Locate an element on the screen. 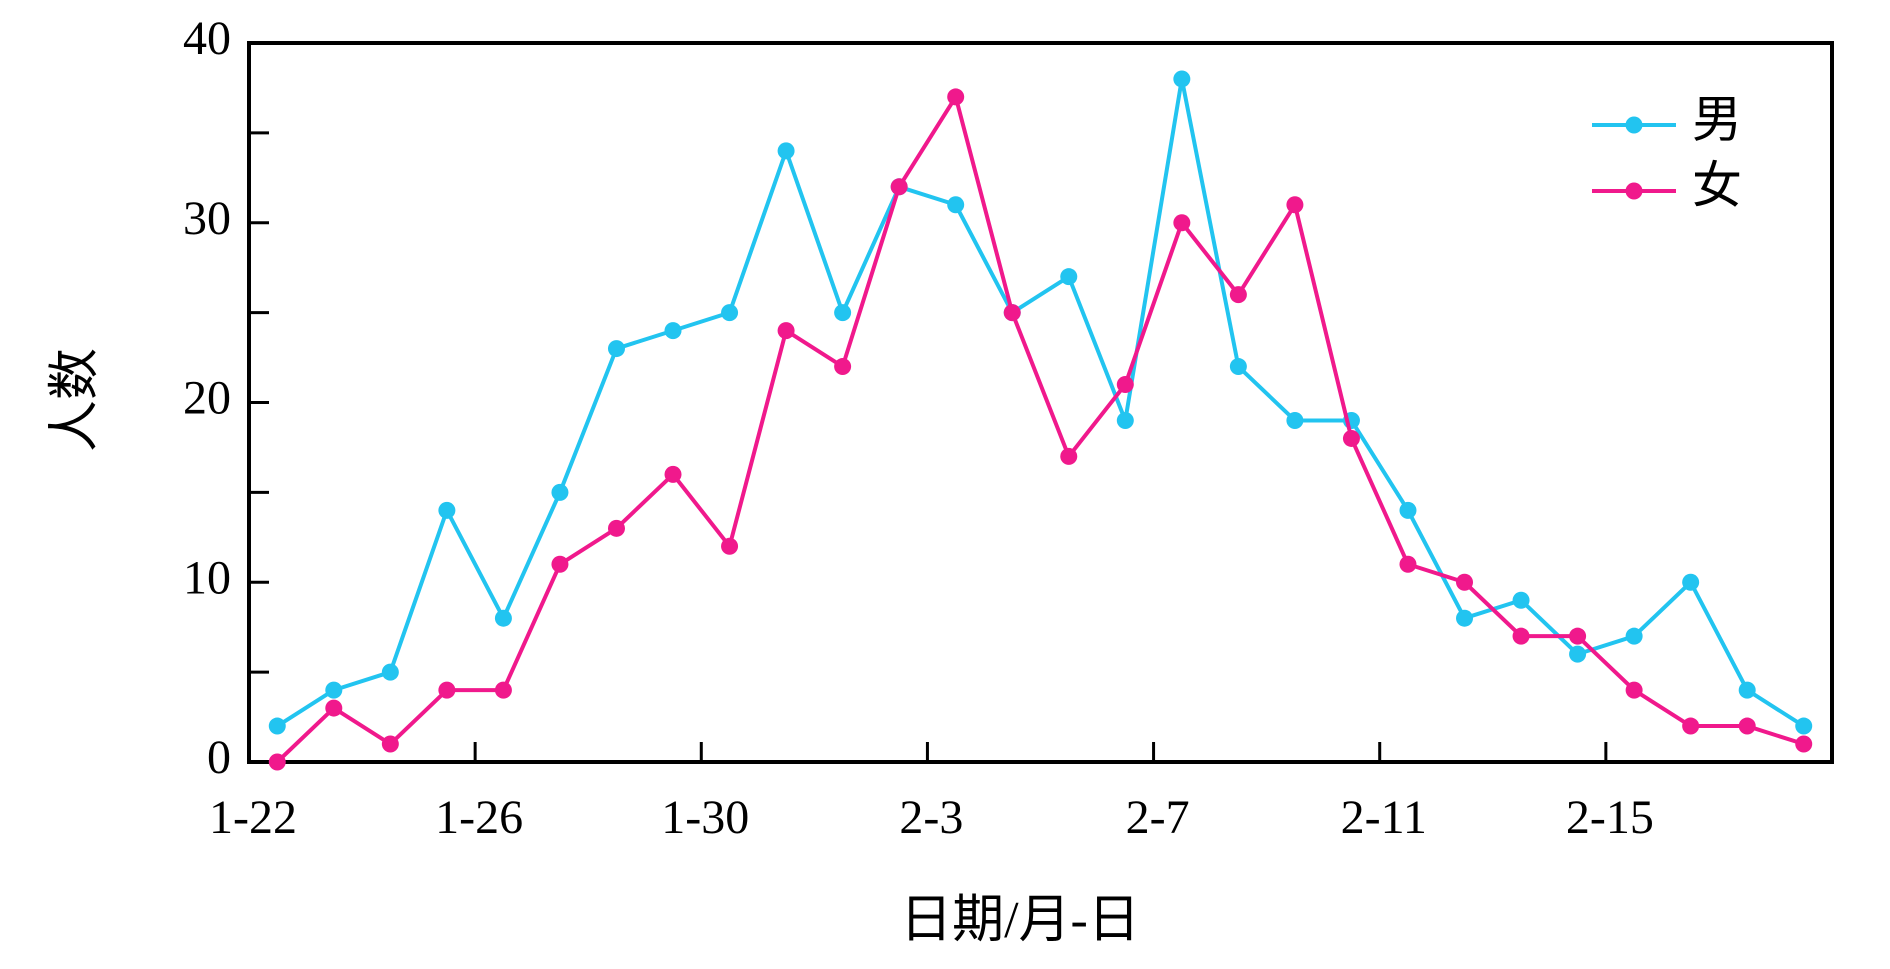 This screenshot has width=1890, height=969. y-tick-label: 0 is located at coordinates (219, 757).